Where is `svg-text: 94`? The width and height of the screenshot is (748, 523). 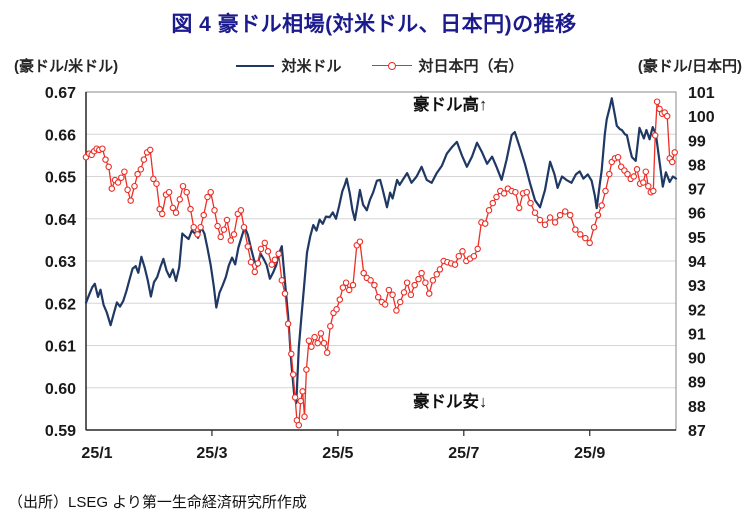 svg-text: 94 is located at coordinates (697, 262).